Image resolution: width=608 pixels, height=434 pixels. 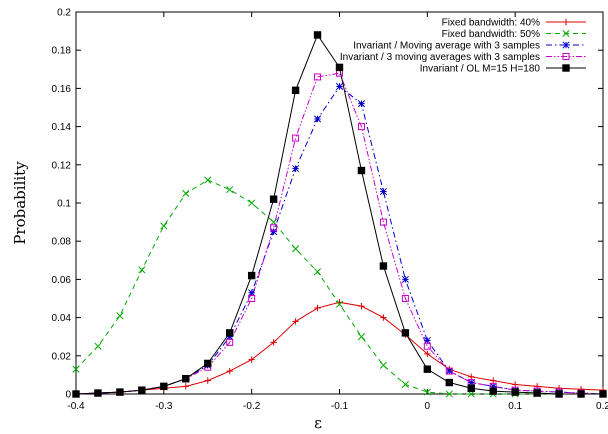 What do you see at coordinates (76, 406) in the screenshot?
I see `x-tick-label: -0.4` at bounding box center [76, 406].